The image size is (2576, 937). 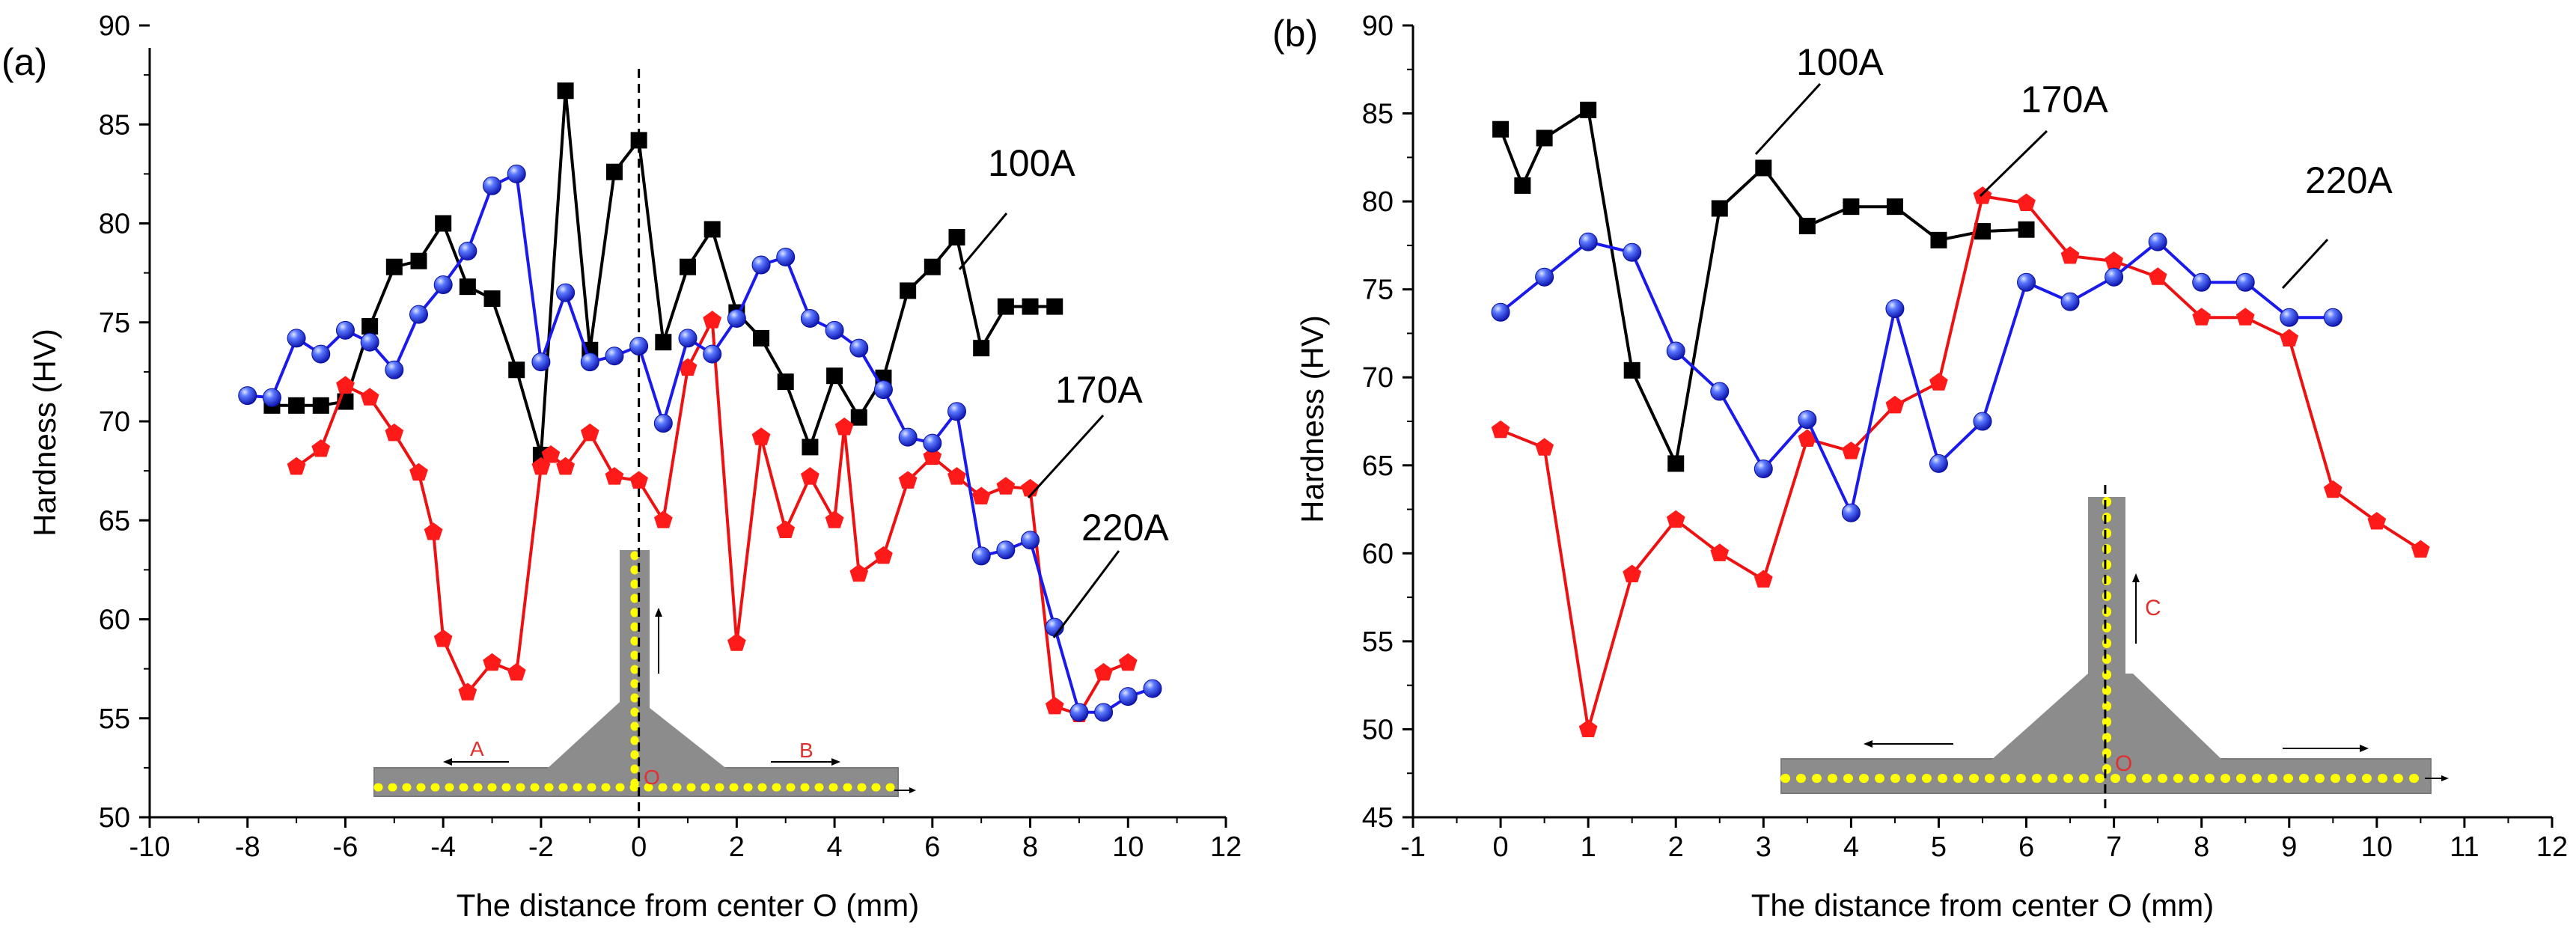 I want to click on x-tick-label-b: 11, so click(x=2464, y=847).